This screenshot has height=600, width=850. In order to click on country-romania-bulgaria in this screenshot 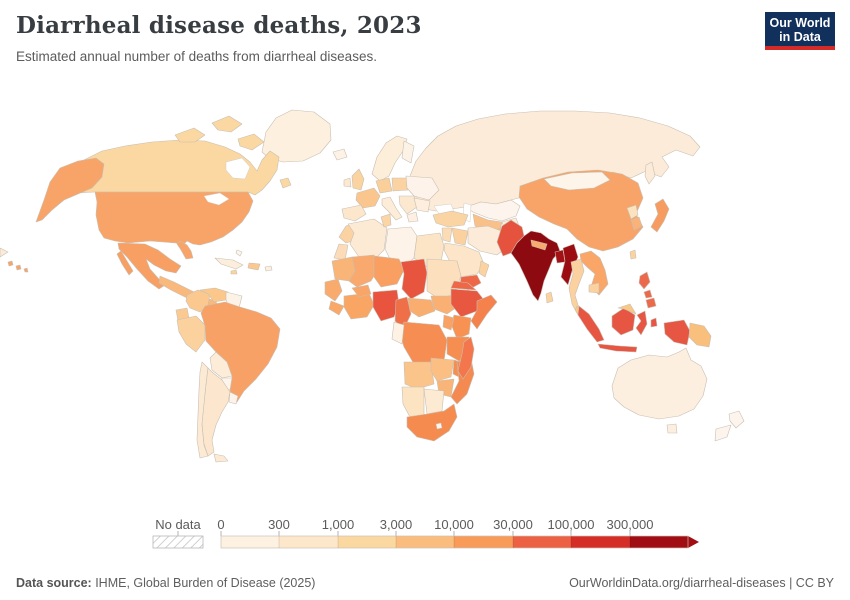, I will do `click(422, 205)`.